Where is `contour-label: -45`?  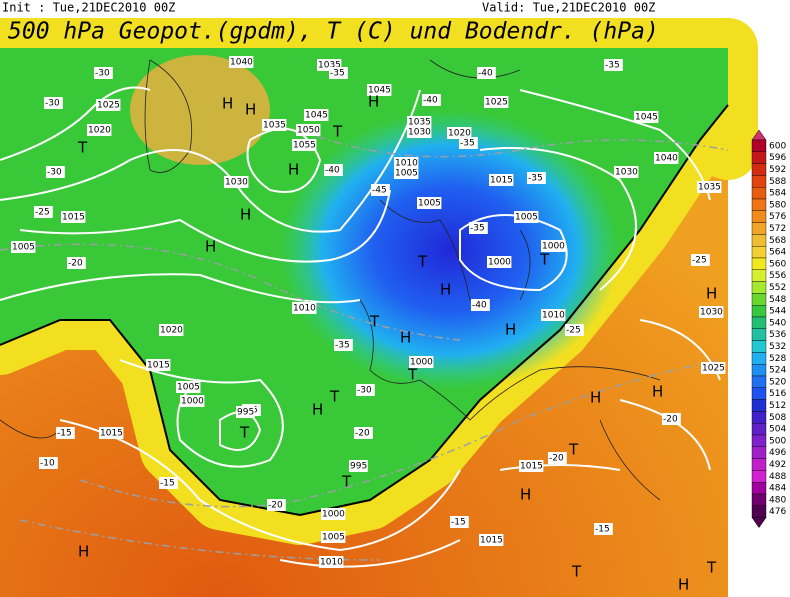
contour-label: -45 is located at coordinates (379, 191).